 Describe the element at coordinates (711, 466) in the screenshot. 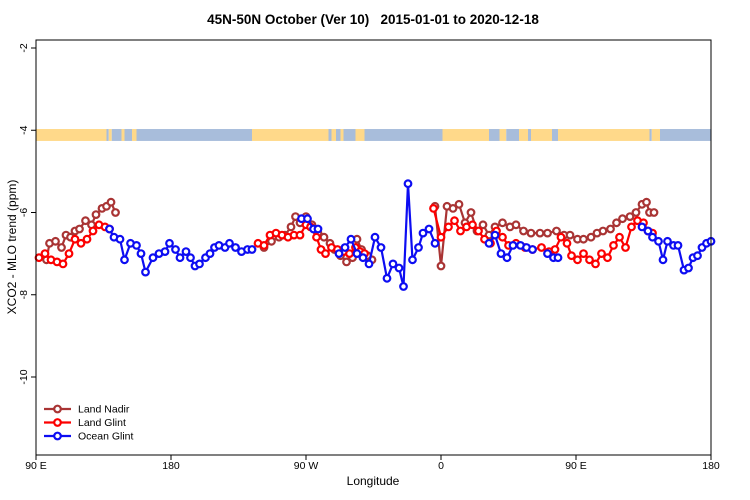

I see `x-tick-label: 180` at that location.